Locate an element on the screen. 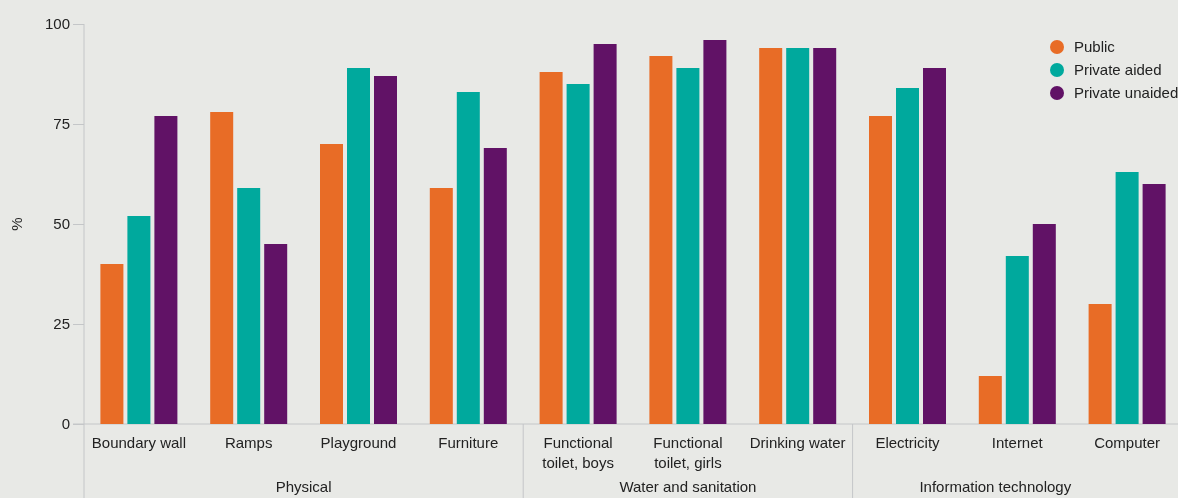  text: Physical is located at coordinates (303, 486).